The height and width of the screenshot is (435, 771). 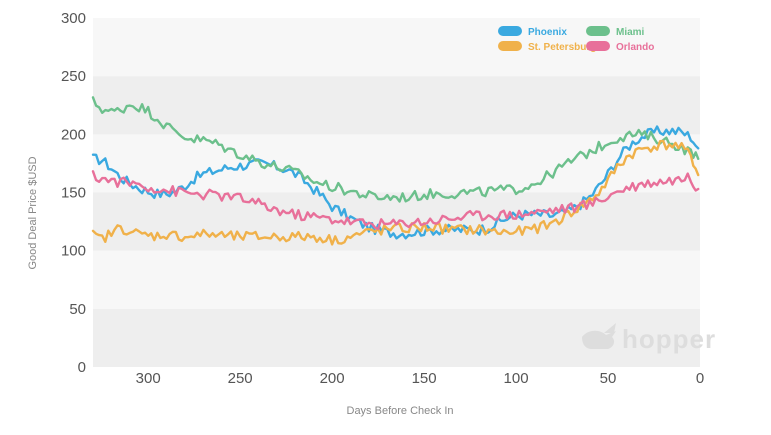 What do you see at coordinates (73, 251) in the screenshot?
I see `y-tick-label: 100` at bounding box center [73, 251].